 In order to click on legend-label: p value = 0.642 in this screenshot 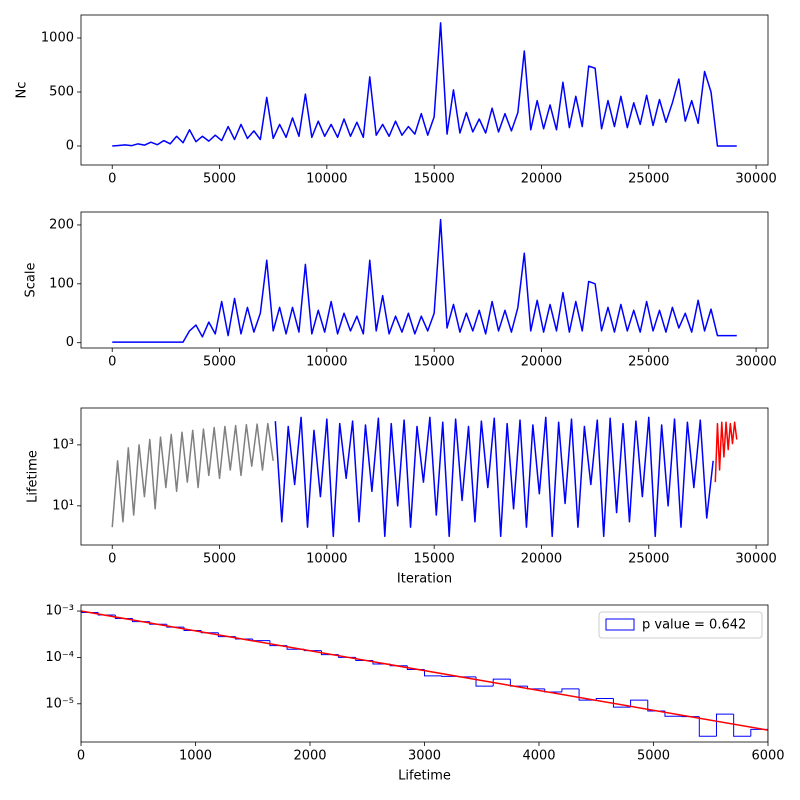, I will do `click(694, 625)`.